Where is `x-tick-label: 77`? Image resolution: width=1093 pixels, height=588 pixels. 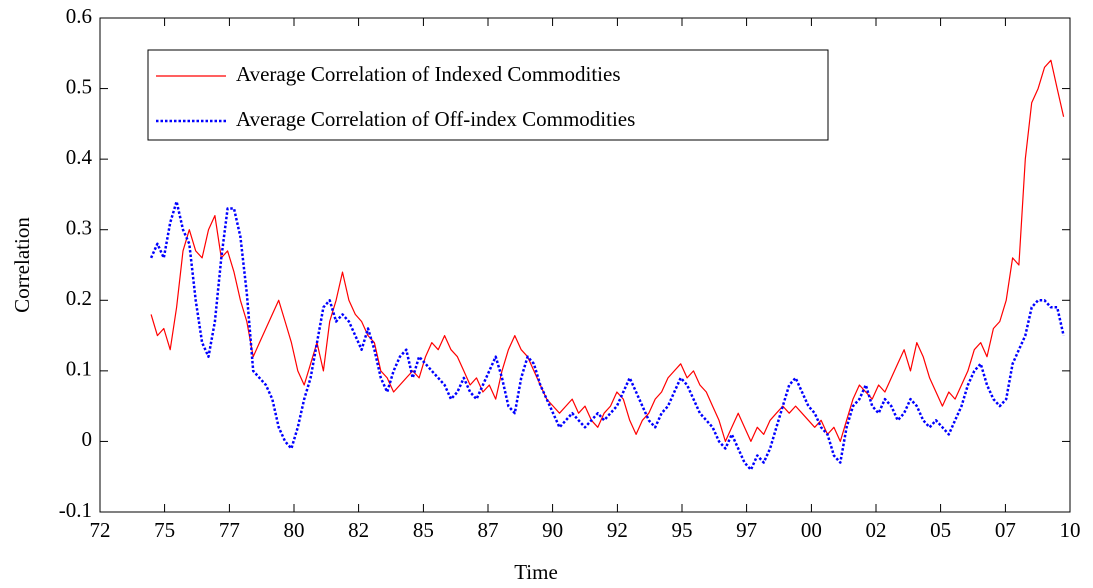
x-tick-label: 77 is located at coordinates (229, 530).